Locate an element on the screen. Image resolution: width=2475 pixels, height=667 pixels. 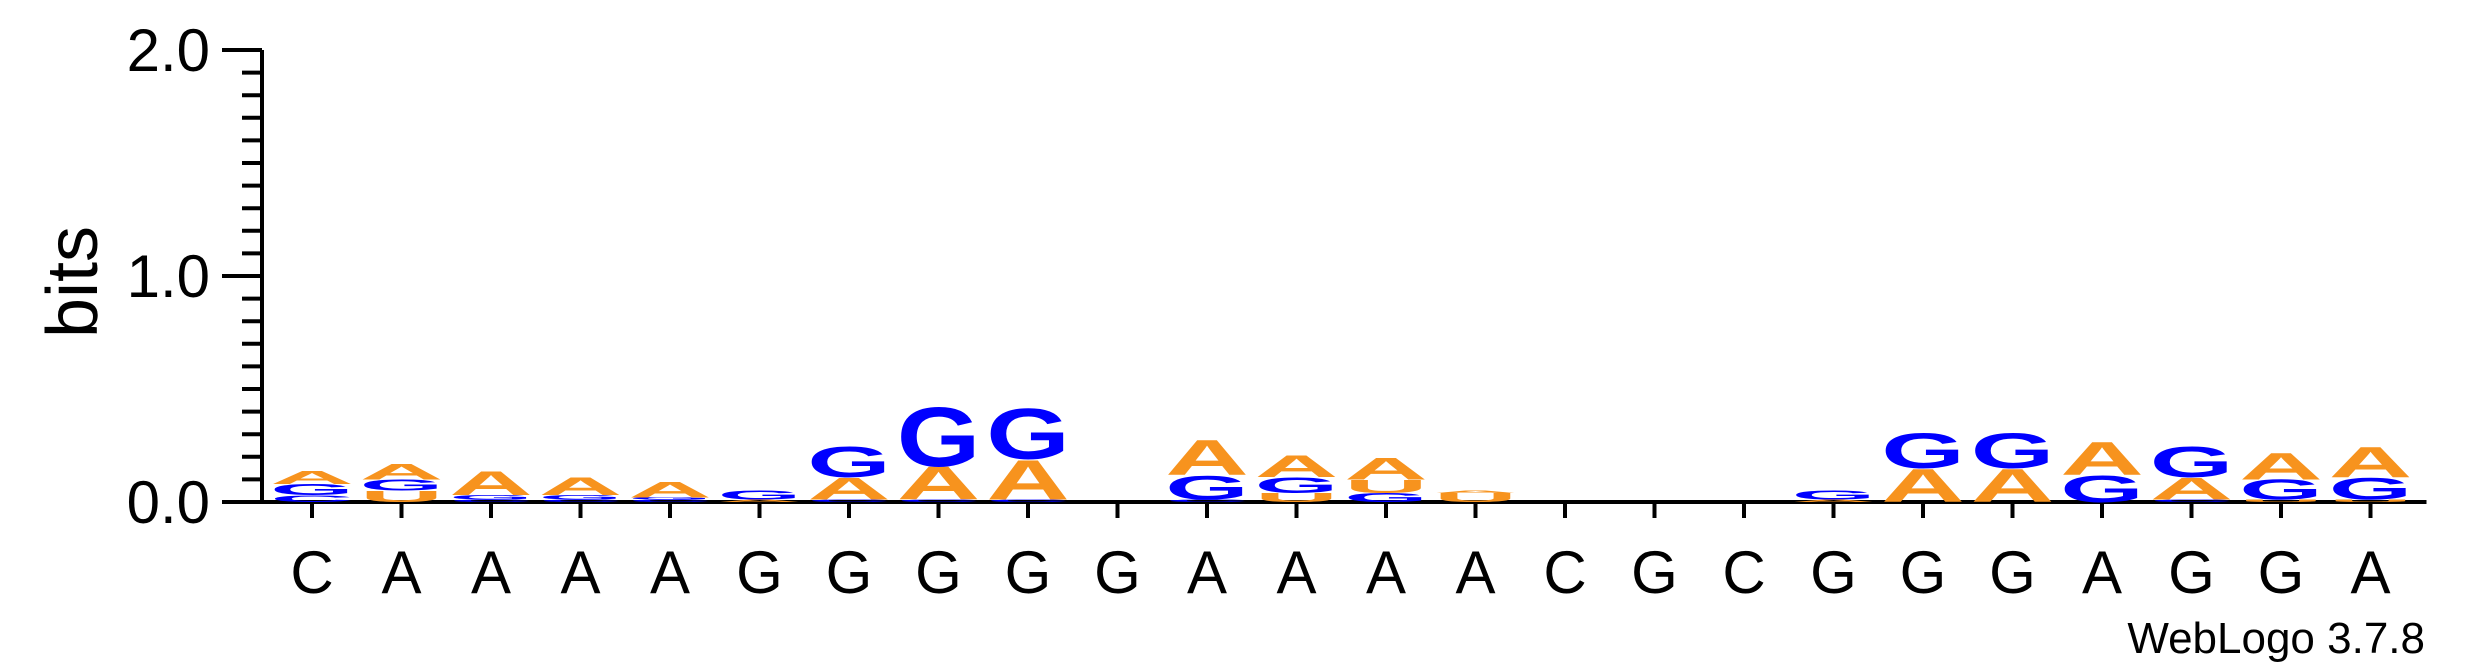
logo-stack: UA is located at coordinates (1476, 497).